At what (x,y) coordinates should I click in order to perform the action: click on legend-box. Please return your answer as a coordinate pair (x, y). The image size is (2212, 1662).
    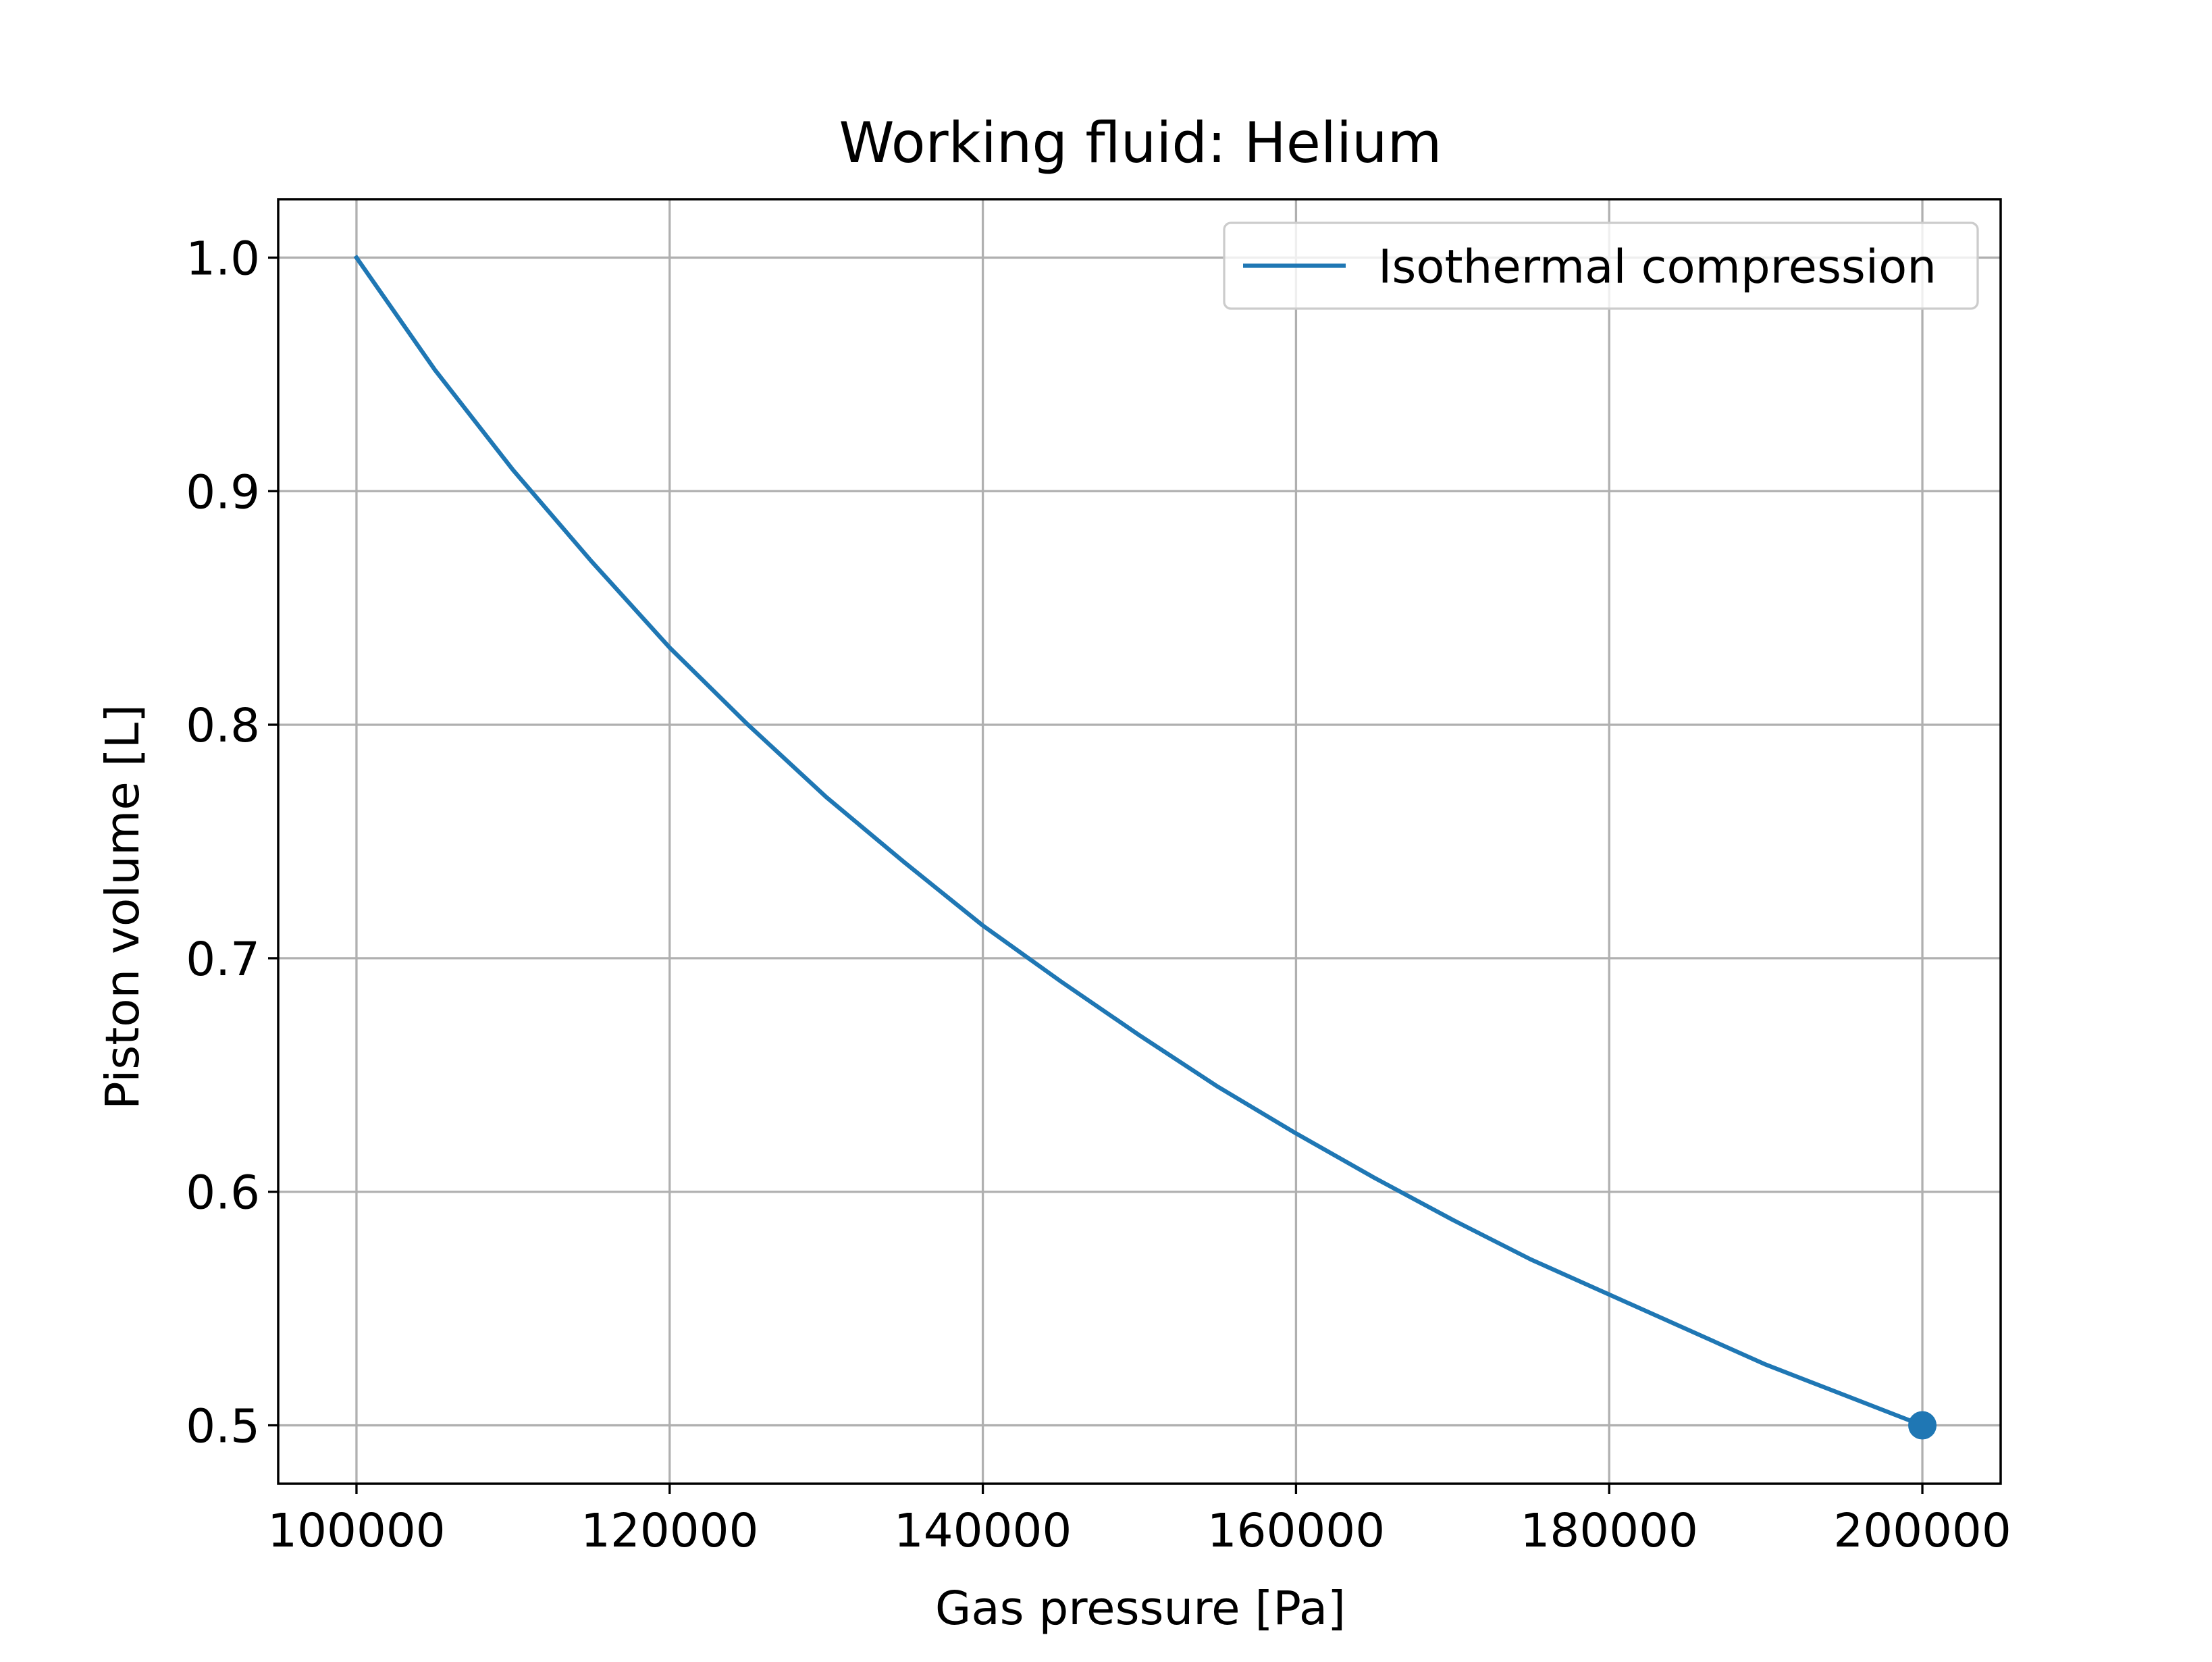
    Looking at the image, I should click on (1601, 266).